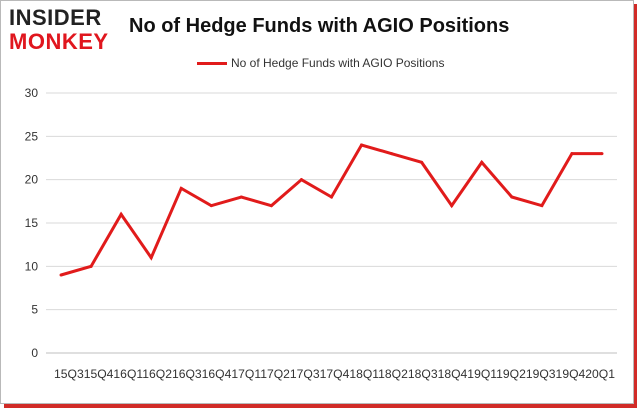 The image size is (637, 408). Describe the element at coordinates (212, 63) in the screenshot. I see `legend-line-swatch` at that location.